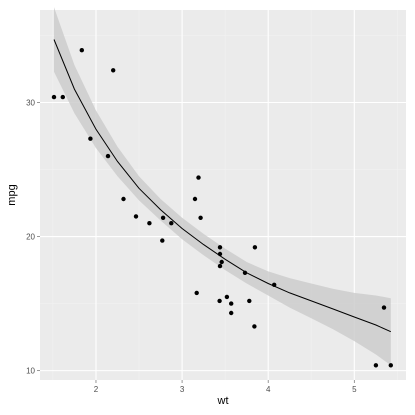 The image size is (415, 415). What do you see at coordinates (268, 389) in the screenshot?
I see `x-tick-label: 4` at bounding box center [268, 389].